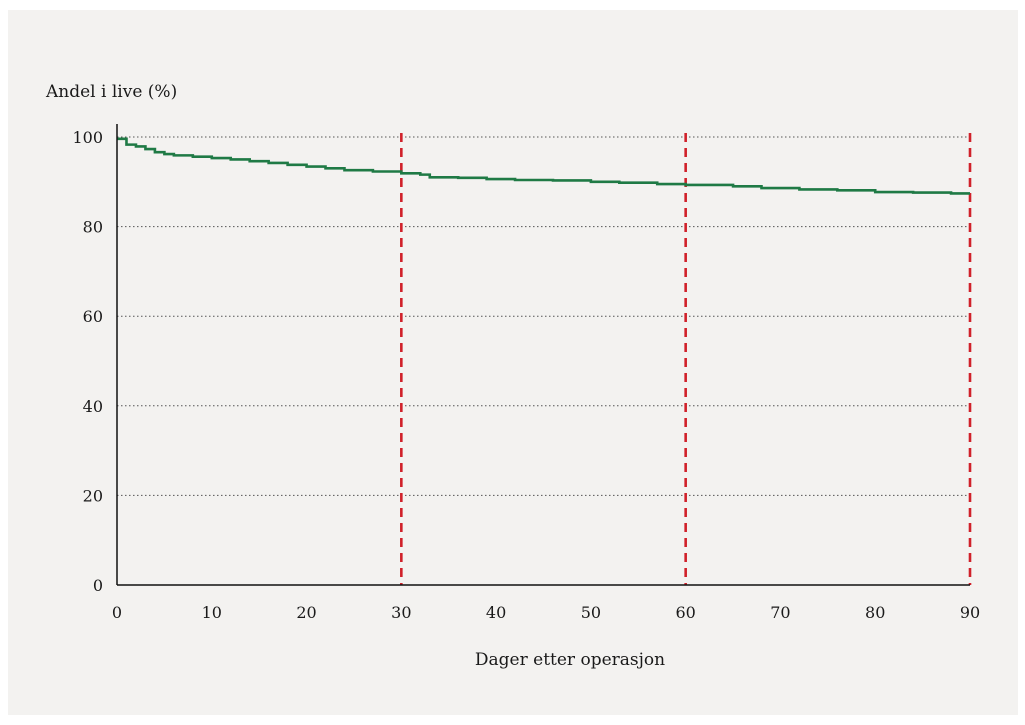  Describe the element at coordinates (591, 612) in the screenshot. I see `x-tick-label-50: 50` at that location.